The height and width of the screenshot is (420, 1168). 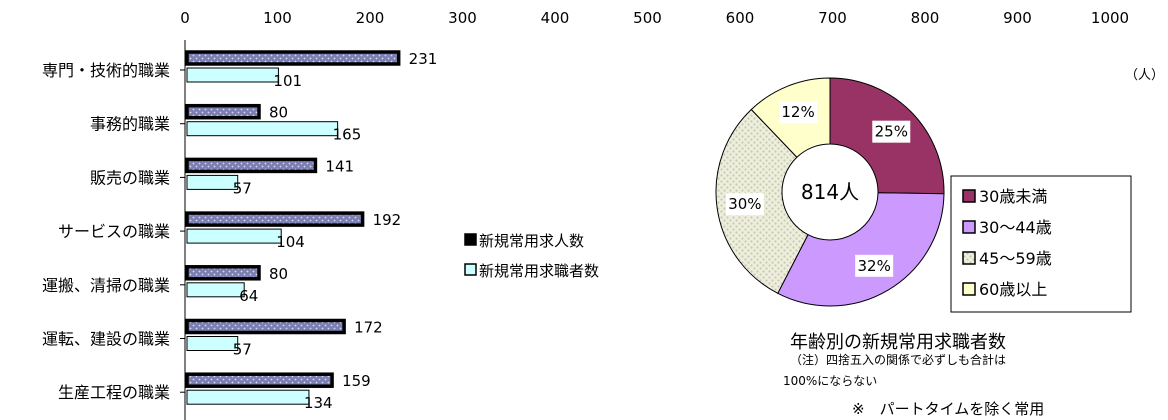 What do you see at coordinates (1015, 227) in the screenshot?
I see `pie-legend-label: 30～44歳` at bounding box center [1015, 227].